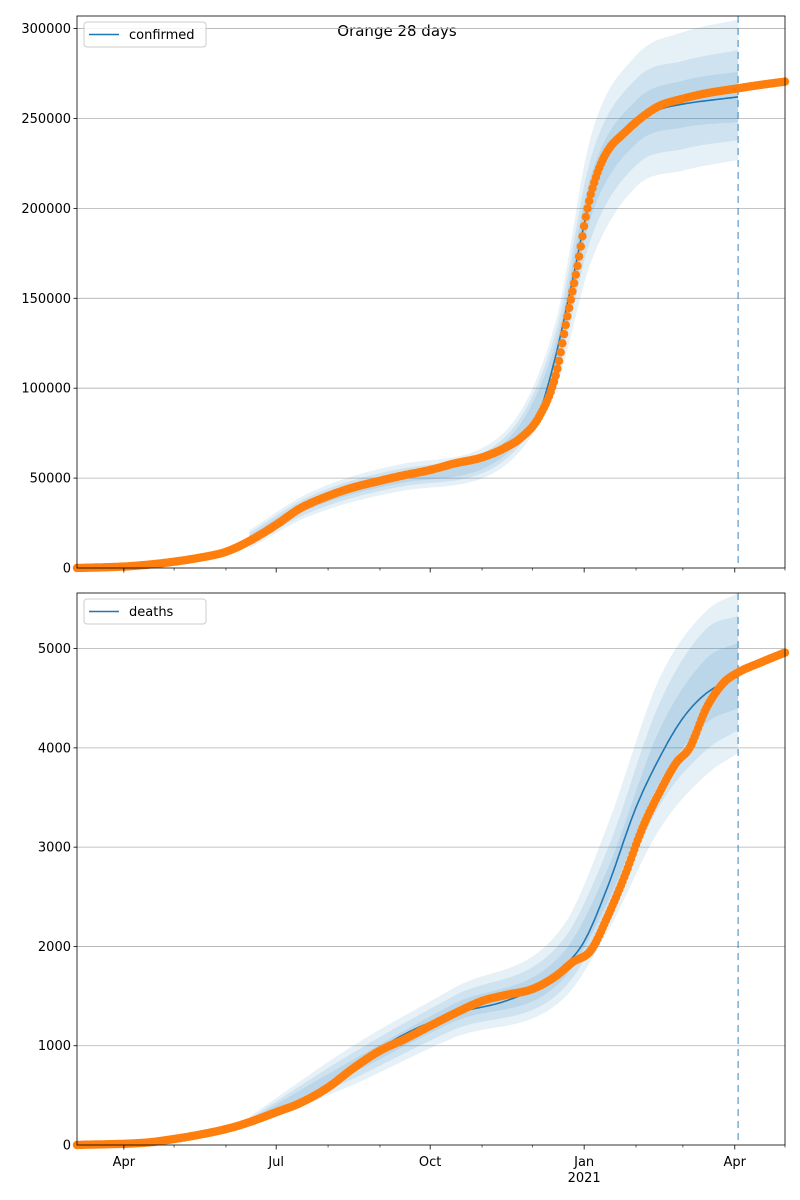 The width and height of the screenshot is (800, 1200). I want to click on y-tick-label: 150000, so click(46, 299).